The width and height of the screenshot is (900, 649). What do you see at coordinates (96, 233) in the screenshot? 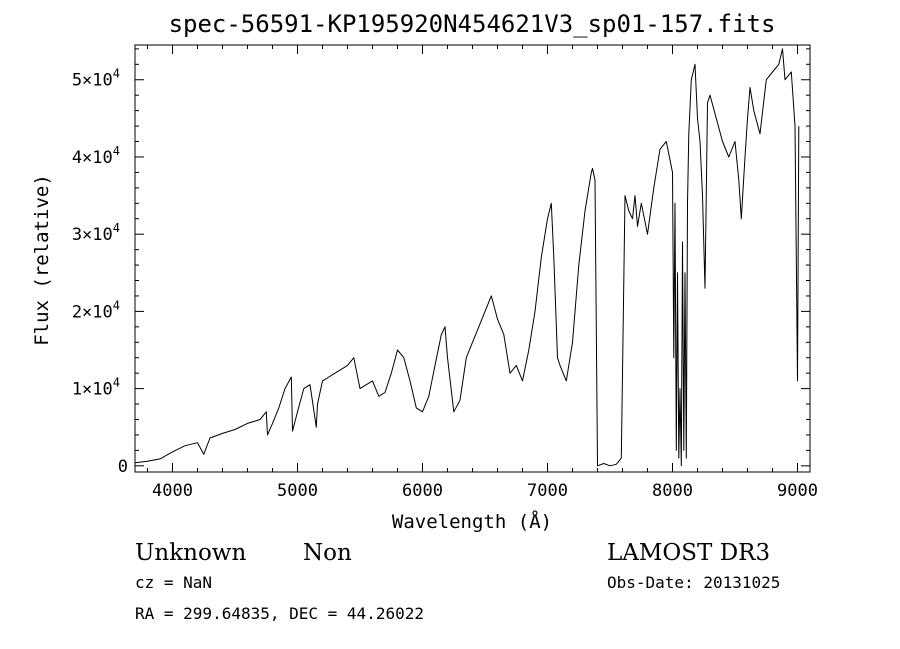
I see `y-tick-label: 3×10⁴` at bounding box center [96, 233].